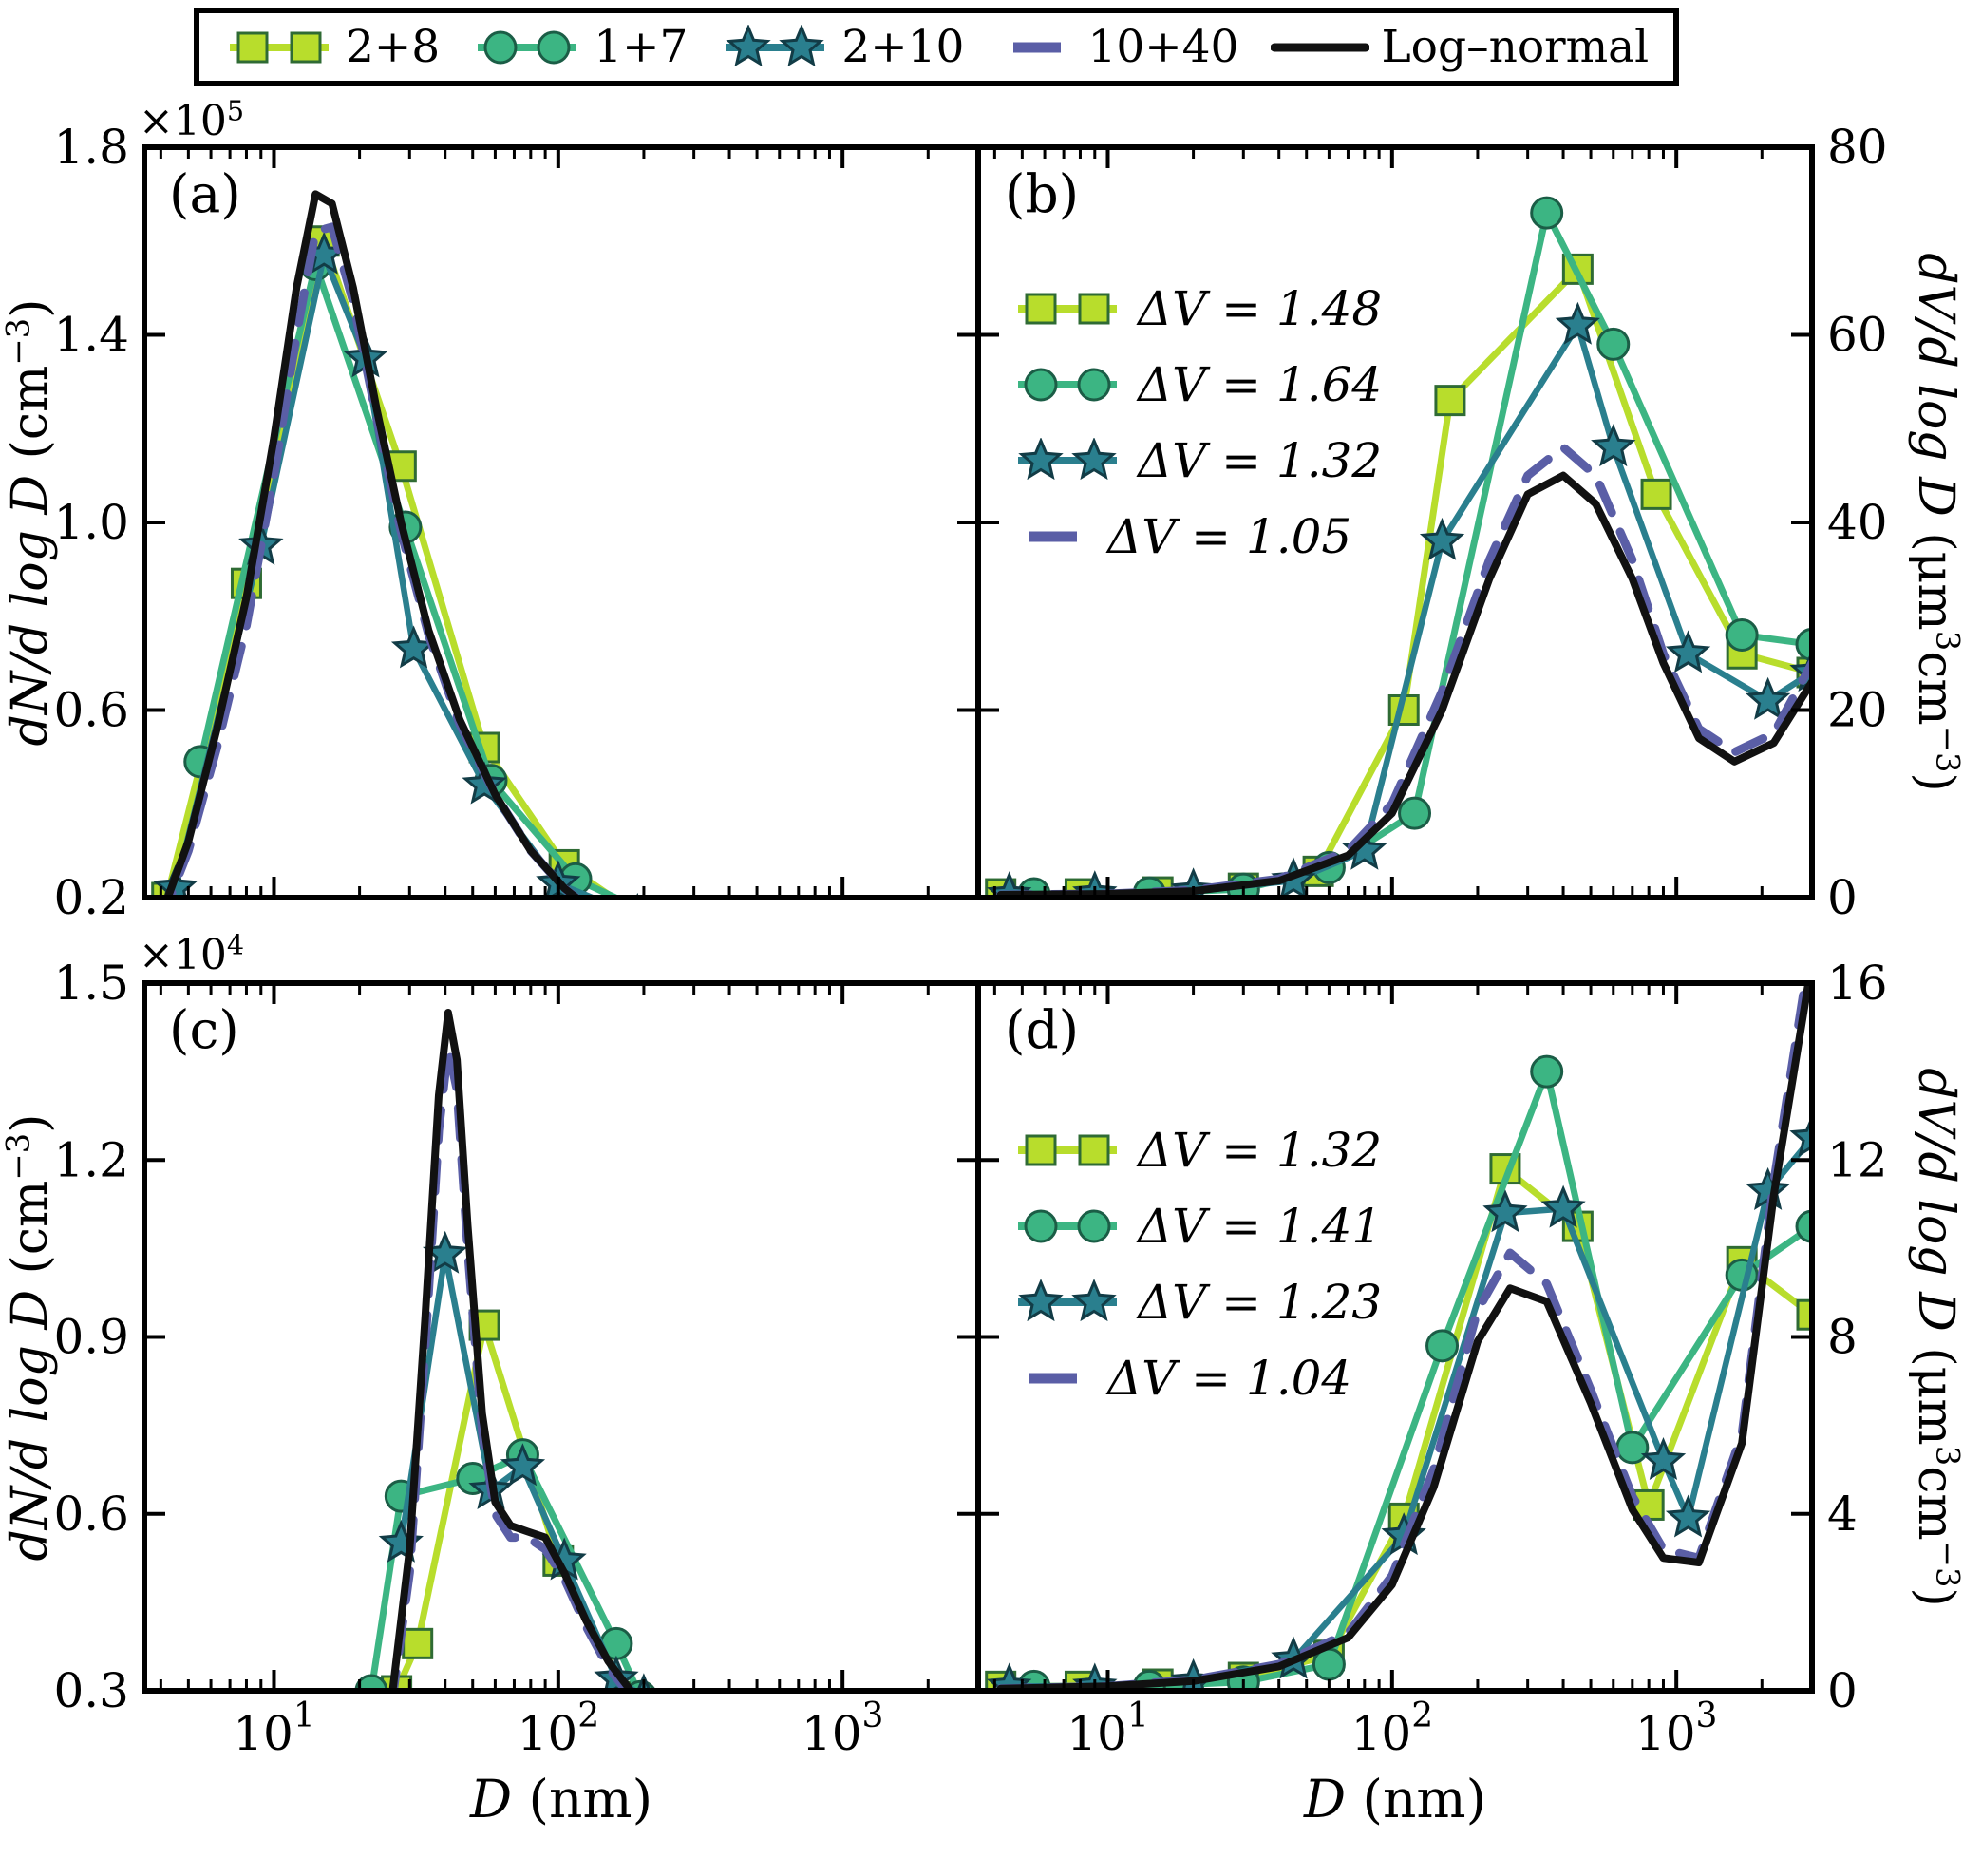 The image size is (1963, 1876). I want to click on svg-text: 1.2, so click(91, 1160).